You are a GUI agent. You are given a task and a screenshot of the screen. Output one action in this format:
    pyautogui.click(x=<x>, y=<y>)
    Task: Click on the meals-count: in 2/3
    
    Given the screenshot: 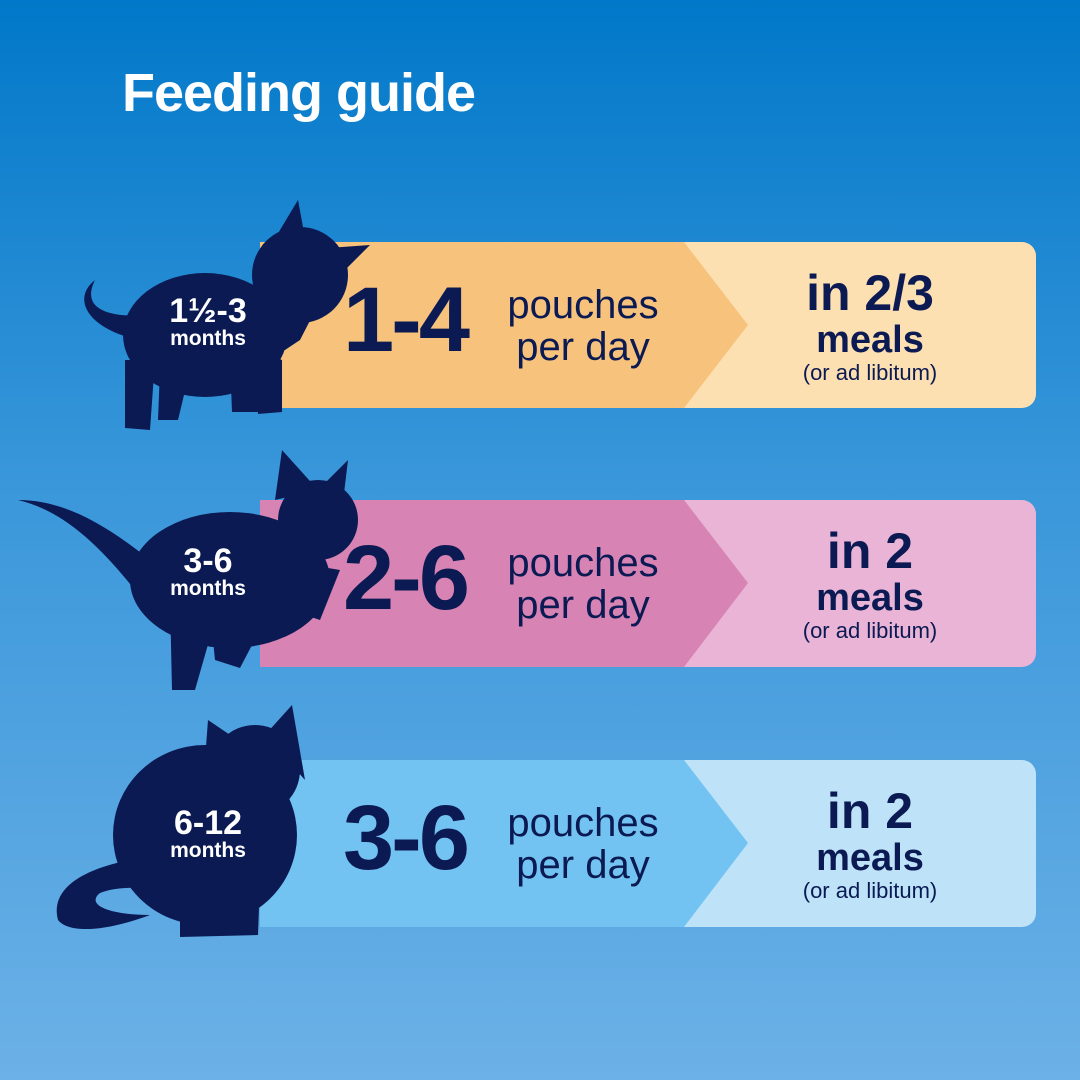 What is the action you would take?
    pyautogui.click(x=870, y=293)
    